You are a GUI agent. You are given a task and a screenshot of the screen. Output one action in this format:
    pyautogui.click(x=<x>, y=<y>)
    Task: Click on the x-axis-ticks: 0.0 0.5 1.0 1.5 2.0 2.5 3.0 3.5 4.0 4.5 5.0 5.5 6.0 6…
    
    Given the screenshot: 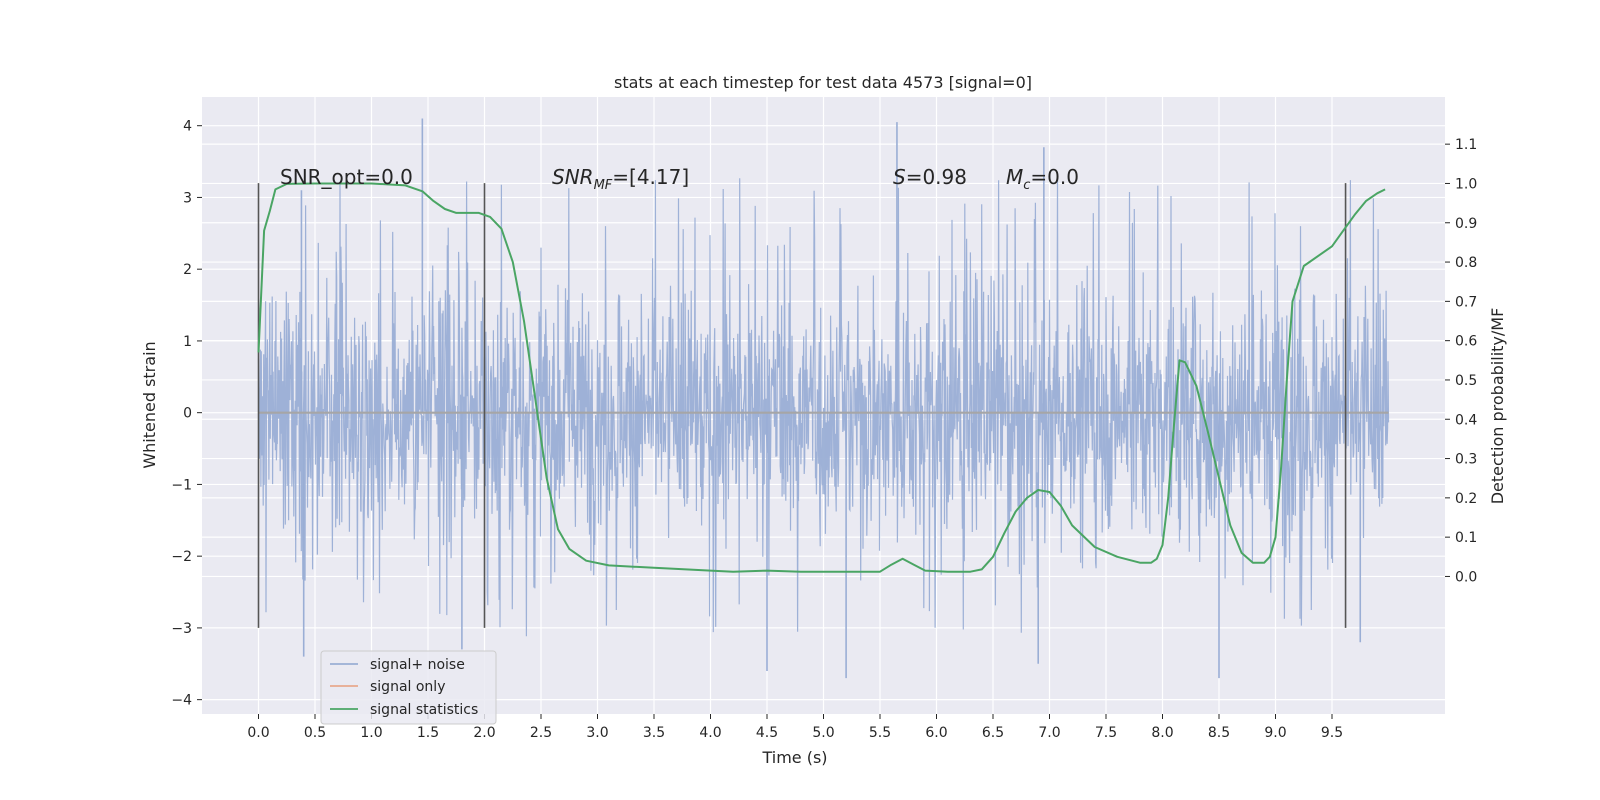 What is the action you would take?
    pyautogui.click(x=795, y=727)
    